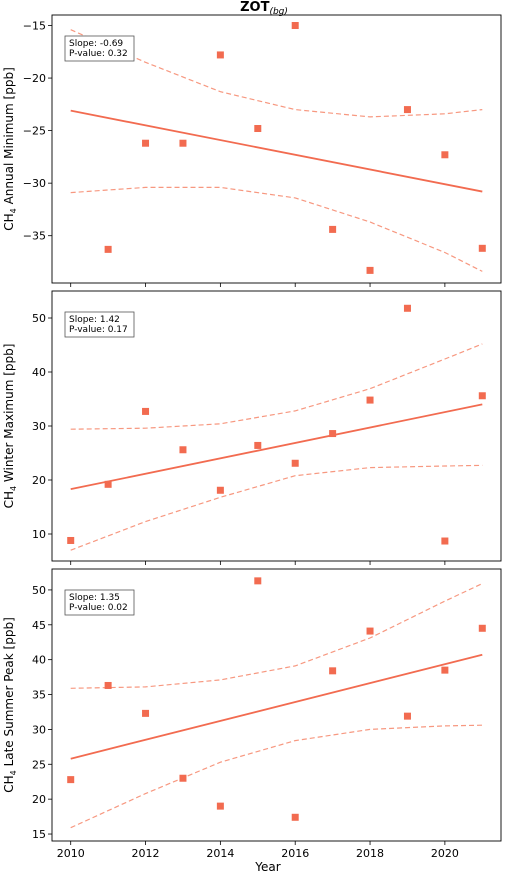 This screenshot has width=509, height=876. Describe the element at coordinates (94, 320) in the screenshot. I see `subplot-2-stats-line: Slope: 1.42` at that location.